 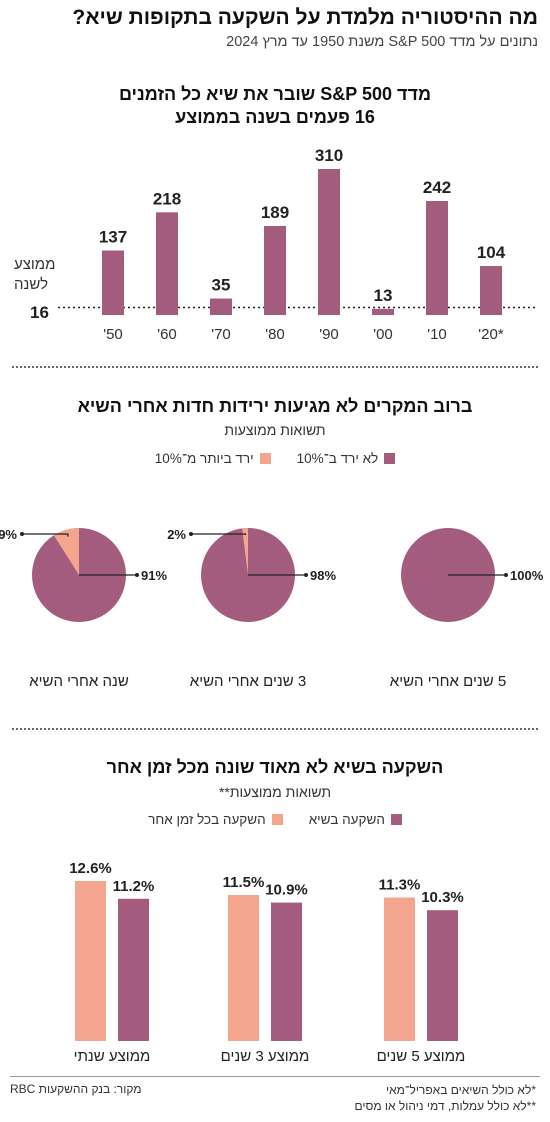 What do you see at coordinates (221, 334) in the screenshot?
I see `x-tick-label-2: '70` at bounding box center [221, 334].